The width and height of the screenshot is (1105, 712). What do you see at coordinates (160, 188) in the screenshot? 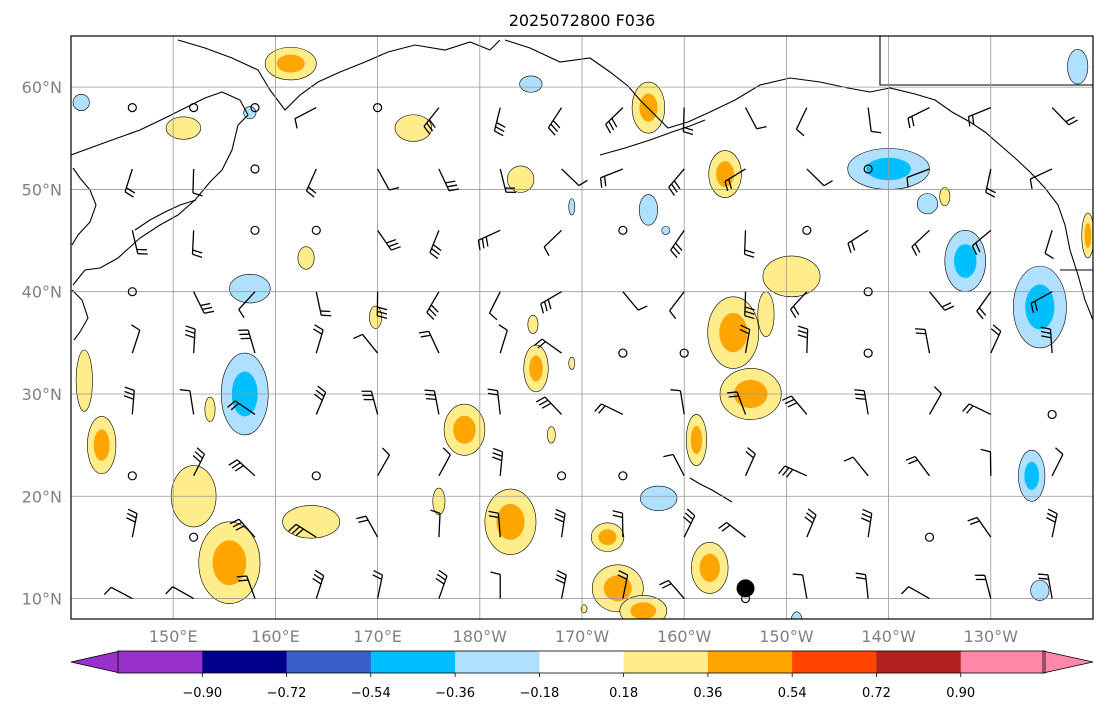
I see `coastline-kamchatka-kurils` at bounding box center [160, 188].